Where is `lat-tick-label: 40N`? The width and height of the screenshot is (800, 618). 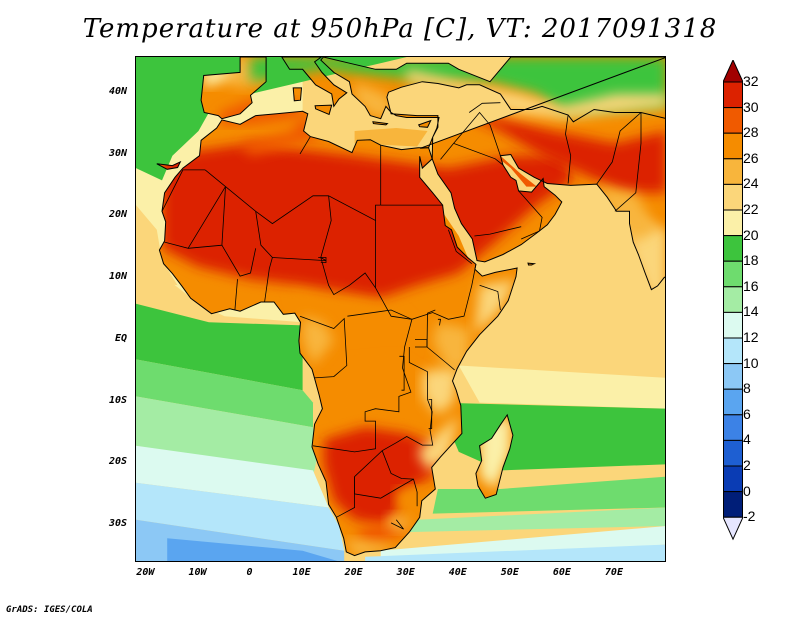
lat-tick-label: 40N is located at coordinates (117, 92).